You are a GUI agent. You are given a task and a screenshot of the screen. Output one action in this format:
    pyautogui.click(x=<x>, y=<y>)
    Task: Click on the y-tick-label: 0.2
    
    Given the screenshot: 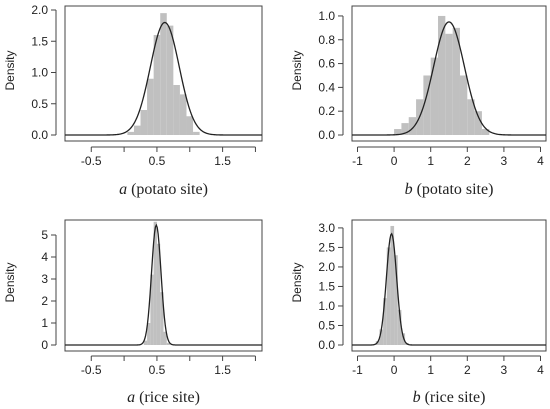 What is the action you would take?
    pyautogui.click(x=326, y=111)
    